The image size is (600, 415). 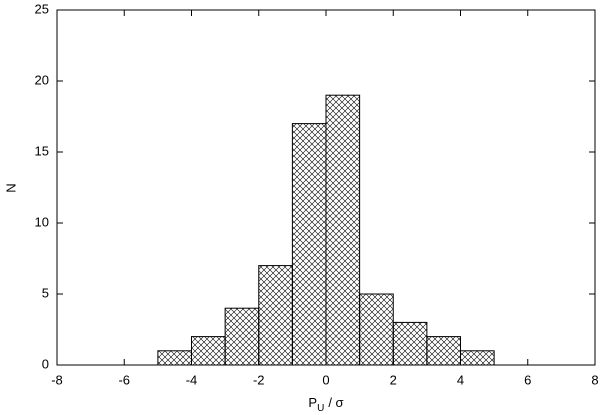 I want to click on x-label-rest: / σ, so click(x=335, y=402).